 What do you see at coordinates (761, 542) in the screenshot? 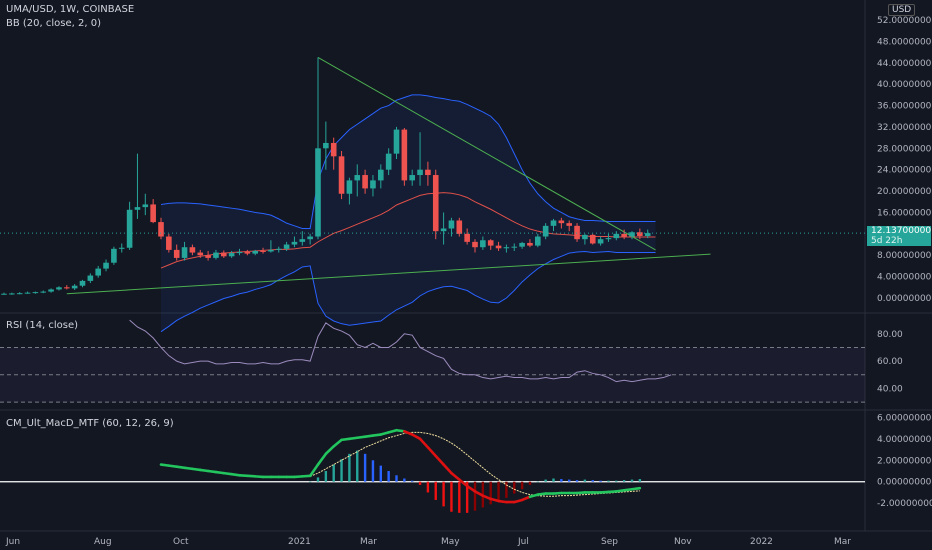
I see `x-tick-label: 2022` at bounding box center [761, 542].